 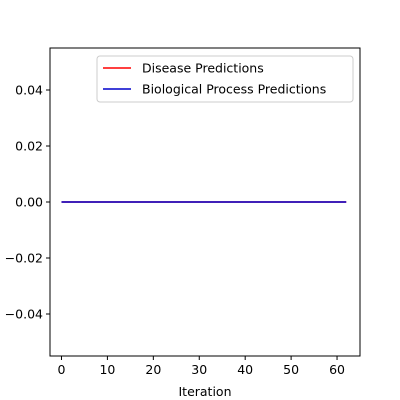 What do you see at coordinates (234, 89) in the screenshot?
I see `legend-label-2: Biological Process Predictions` at bounding box center [234, 89].